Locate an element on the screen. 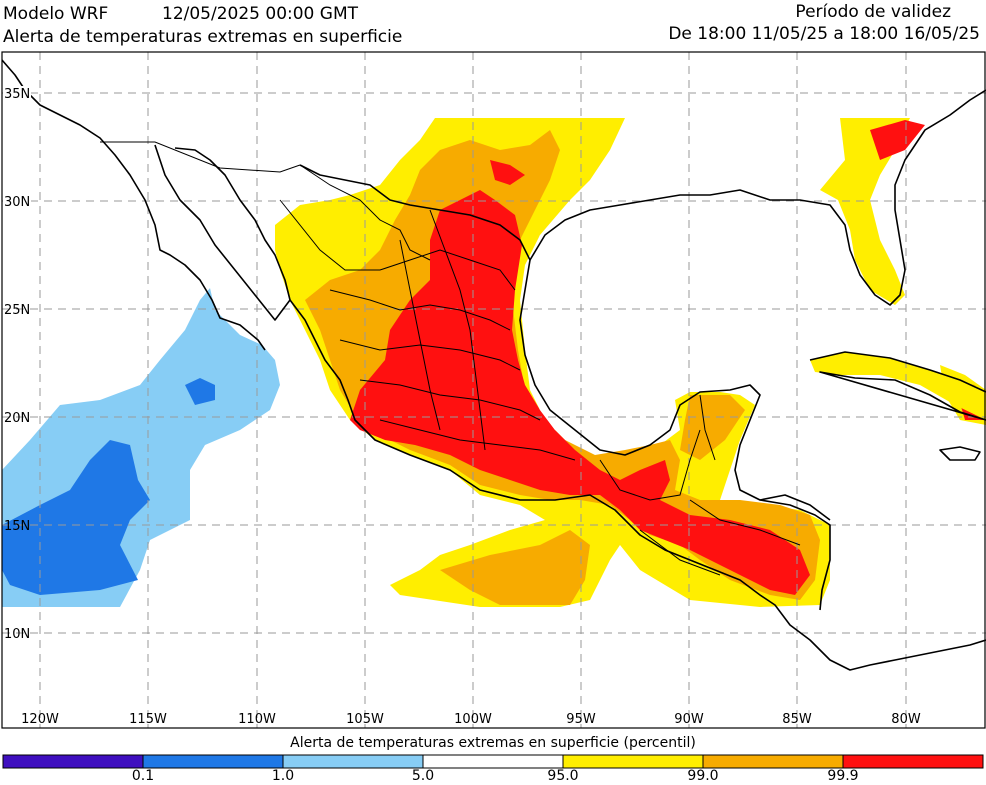 Image resolution: width=986 pixels, height=785 pixels. run-time: 12/05/2025 00:00 GMT is located at coordinates (260, 14).